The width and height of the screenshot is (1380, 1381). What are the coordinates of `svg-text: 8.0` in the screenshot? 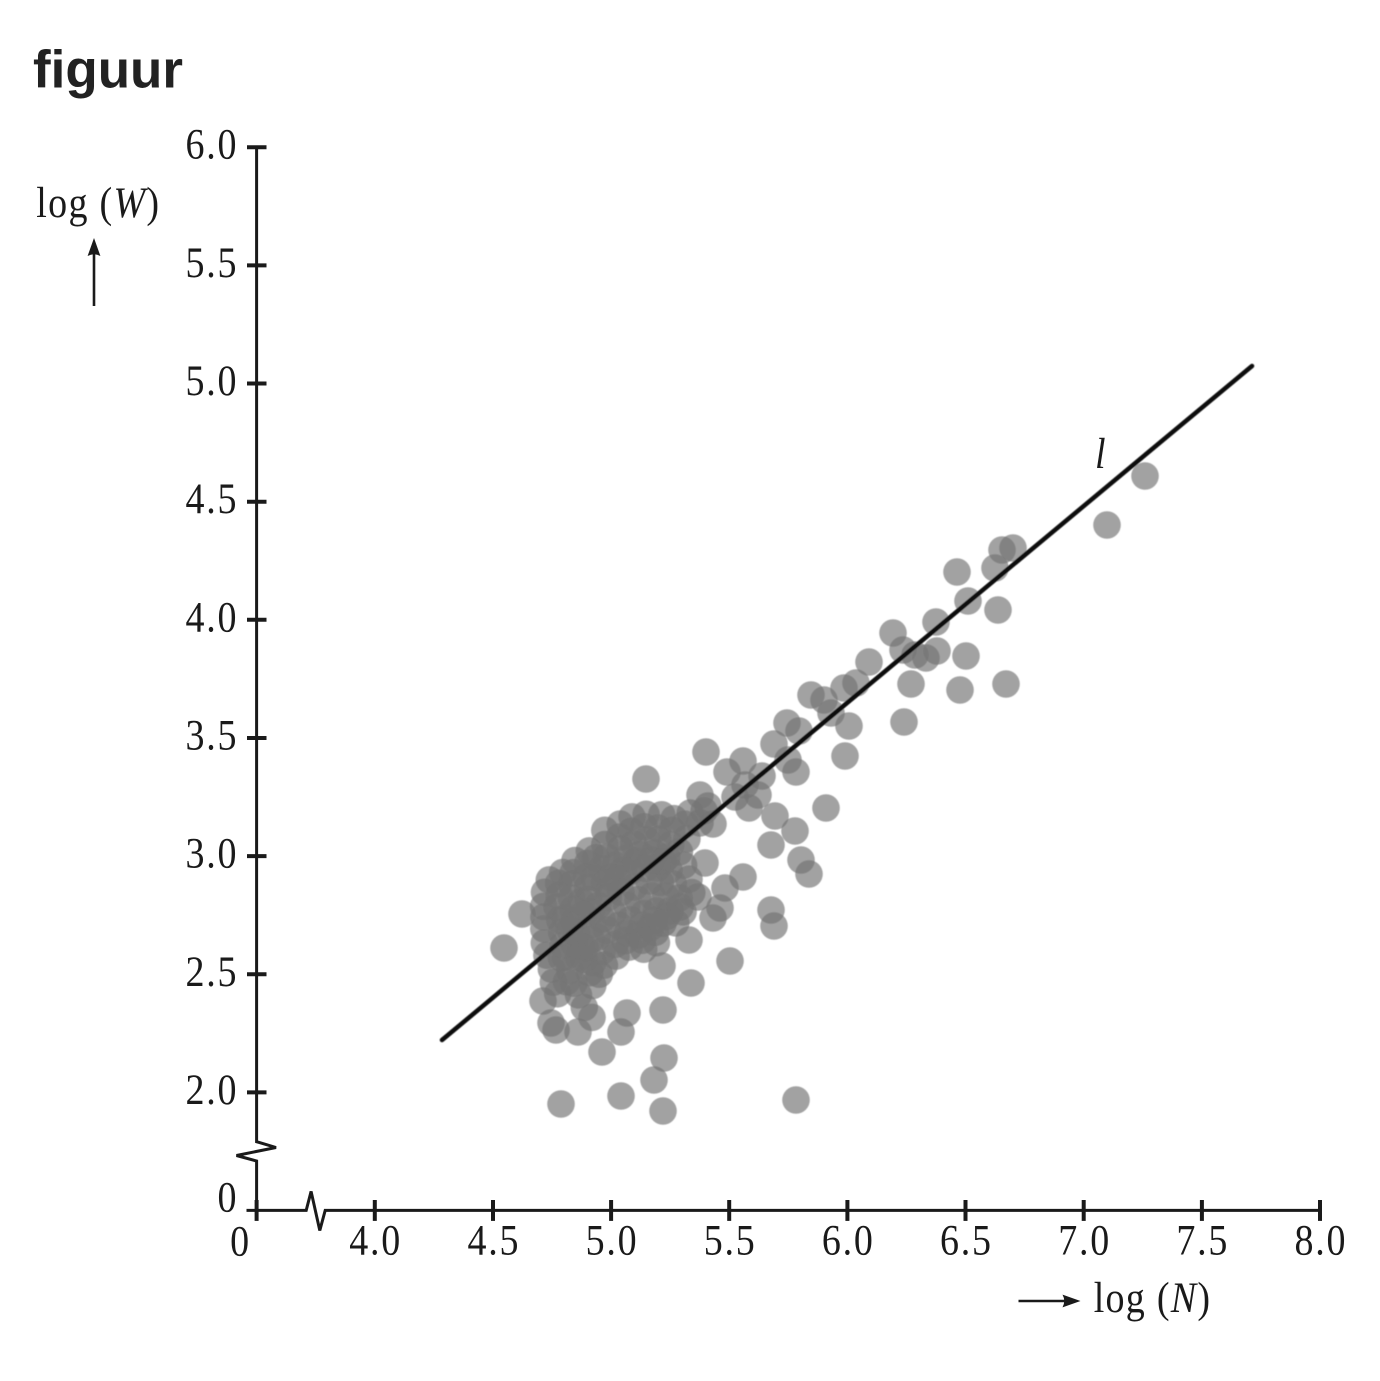 It's located at (1320, 1239).